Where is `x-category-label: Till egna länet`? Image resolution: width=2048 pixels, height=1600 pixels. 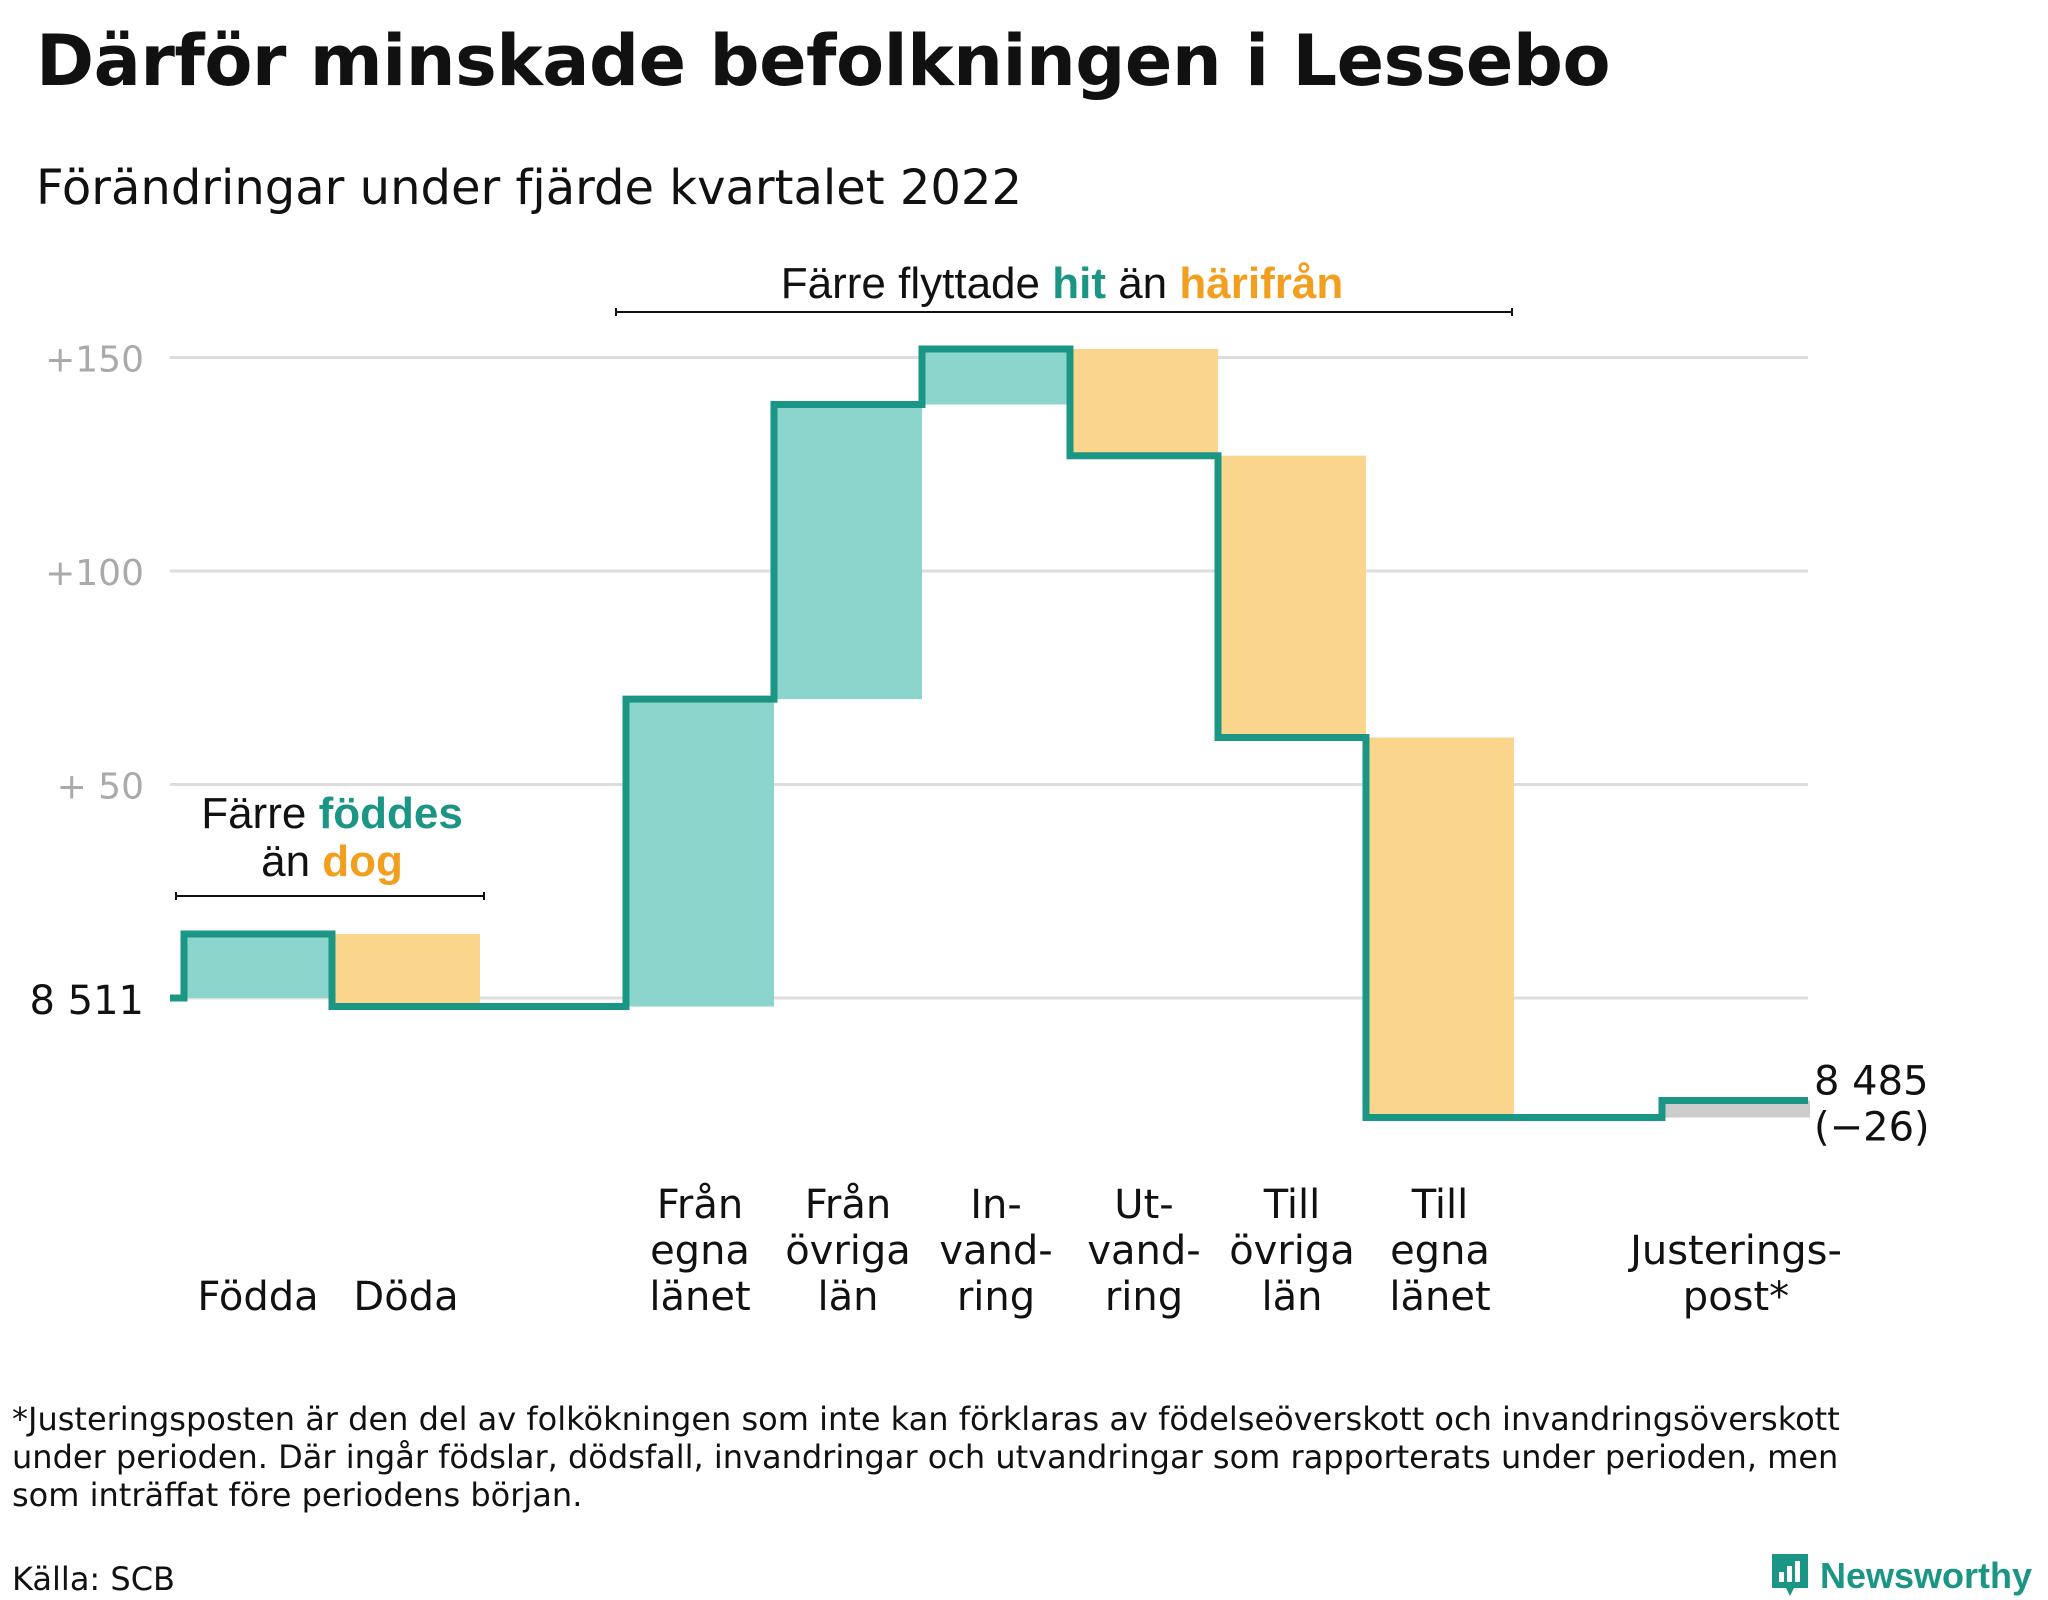 x-category-label: Till egna länet is located at coordinates (1439, 1251).